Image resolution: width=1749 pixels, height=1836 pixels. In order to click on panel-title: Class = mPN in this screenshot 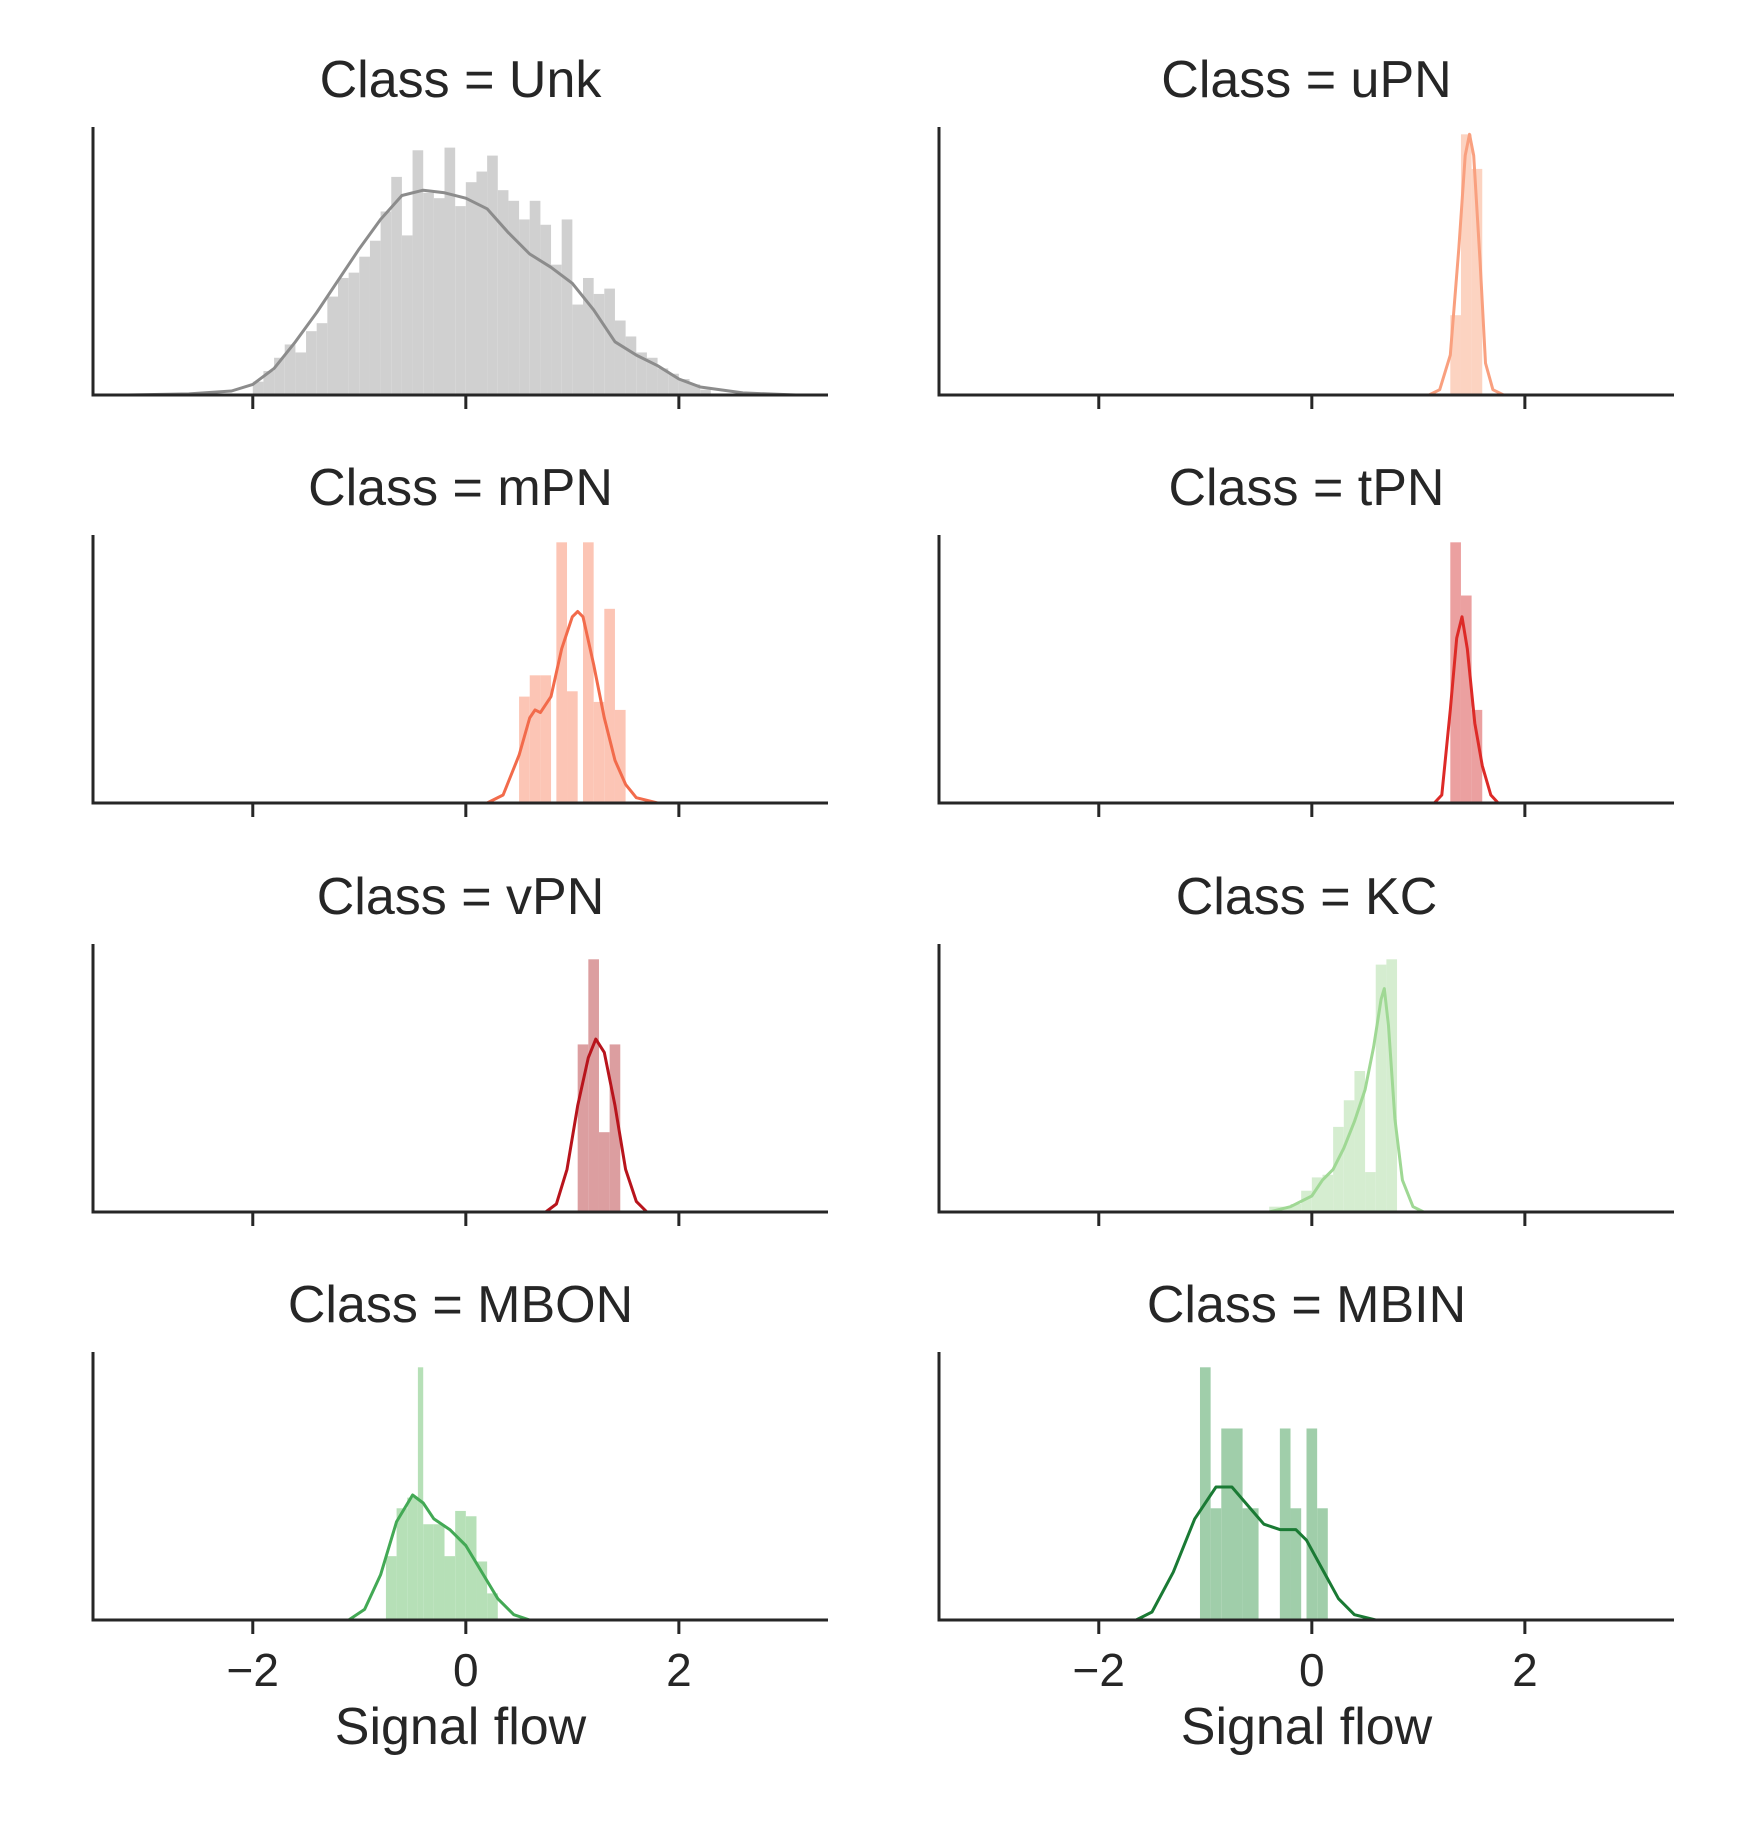, I will do `click(460, 488)`.